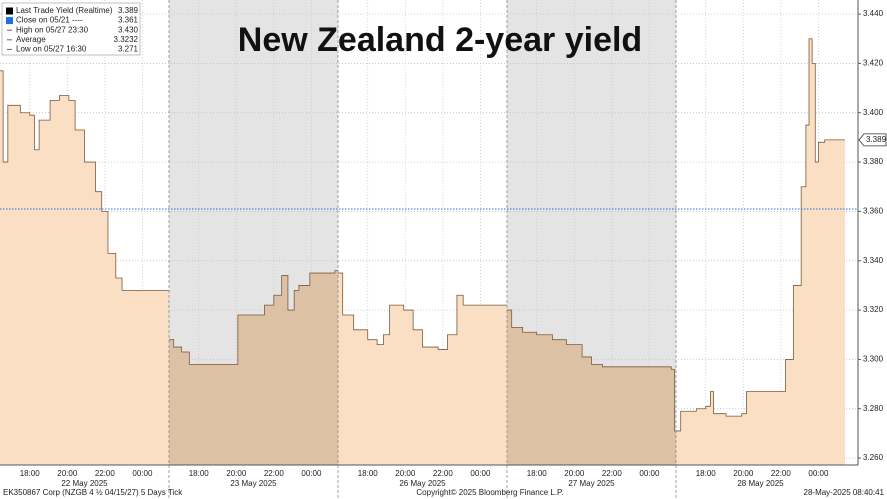 Image resolution: width=887 pixels, height=499 pixels. I want to click on date-label: 26 May 2025, so click(422, 483).